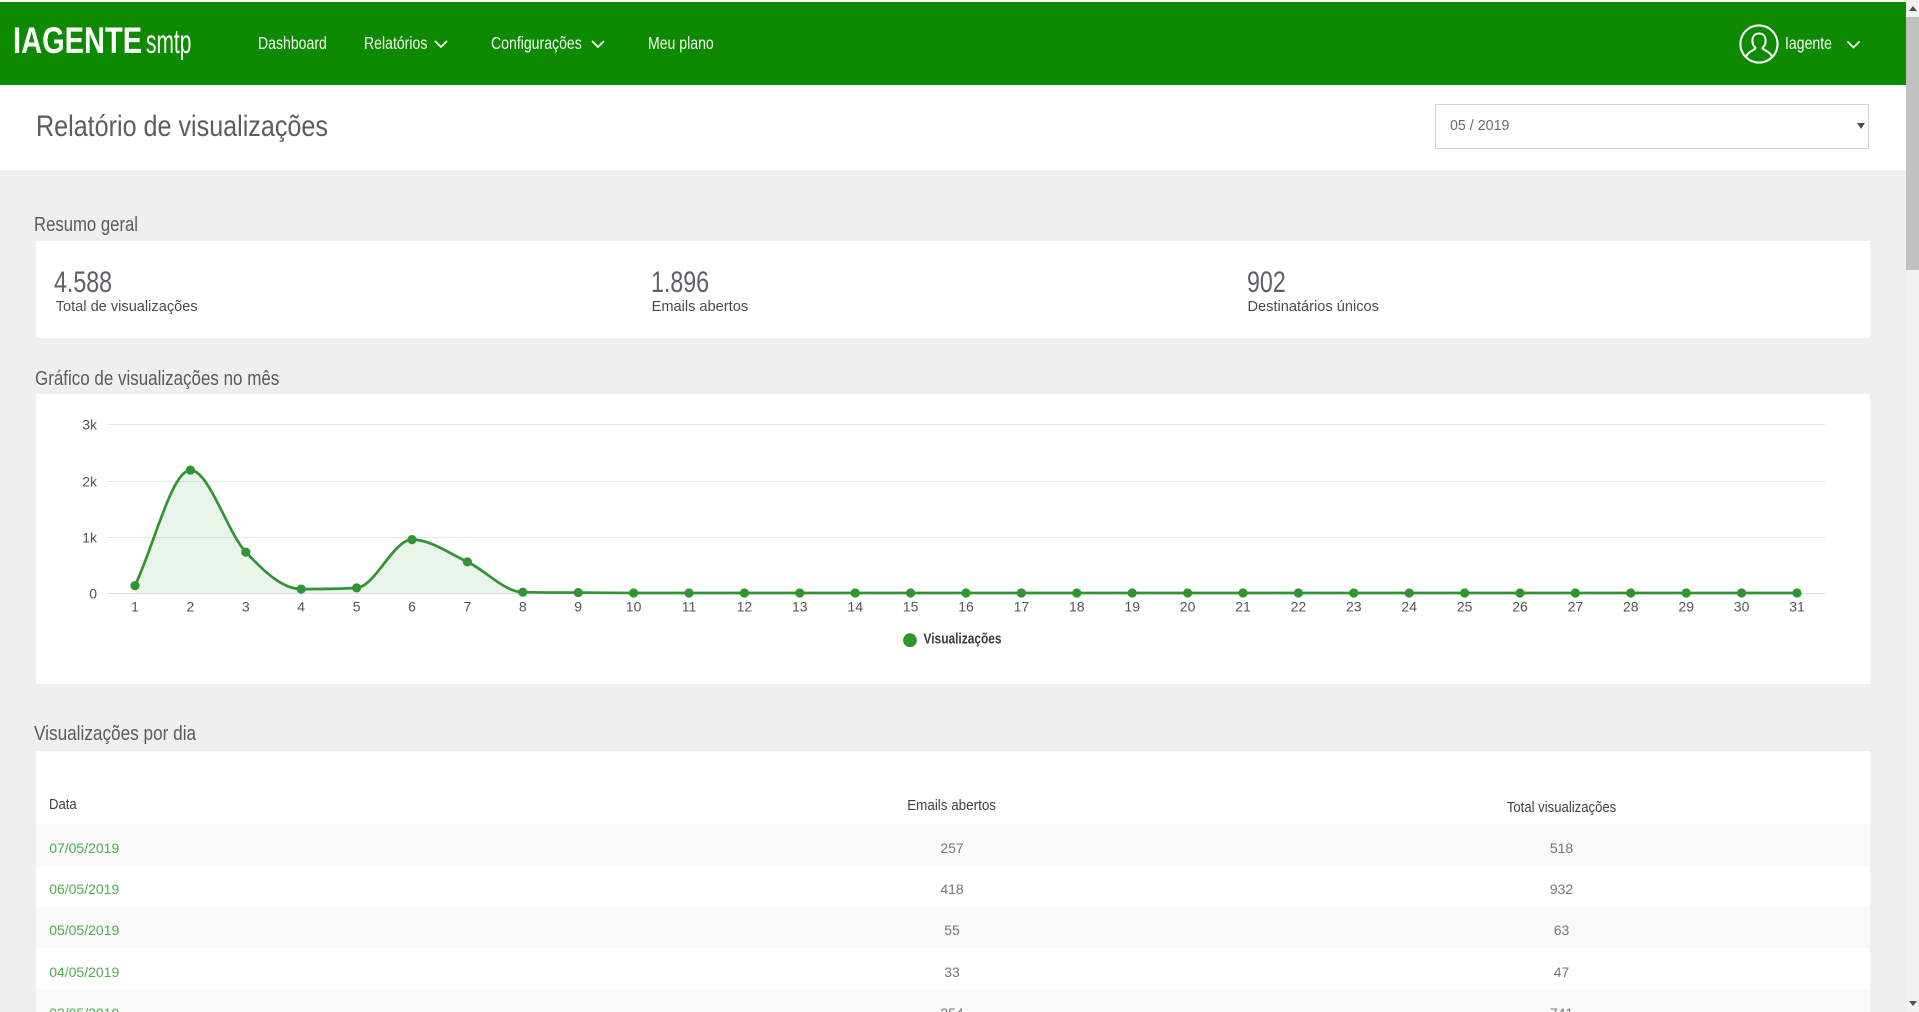 This screenshot has height=1012, width=1919. What do you see at coordinates (301, 607) in the screenshot?
I see `svg-text: 4` at bounding box center [301, 607].